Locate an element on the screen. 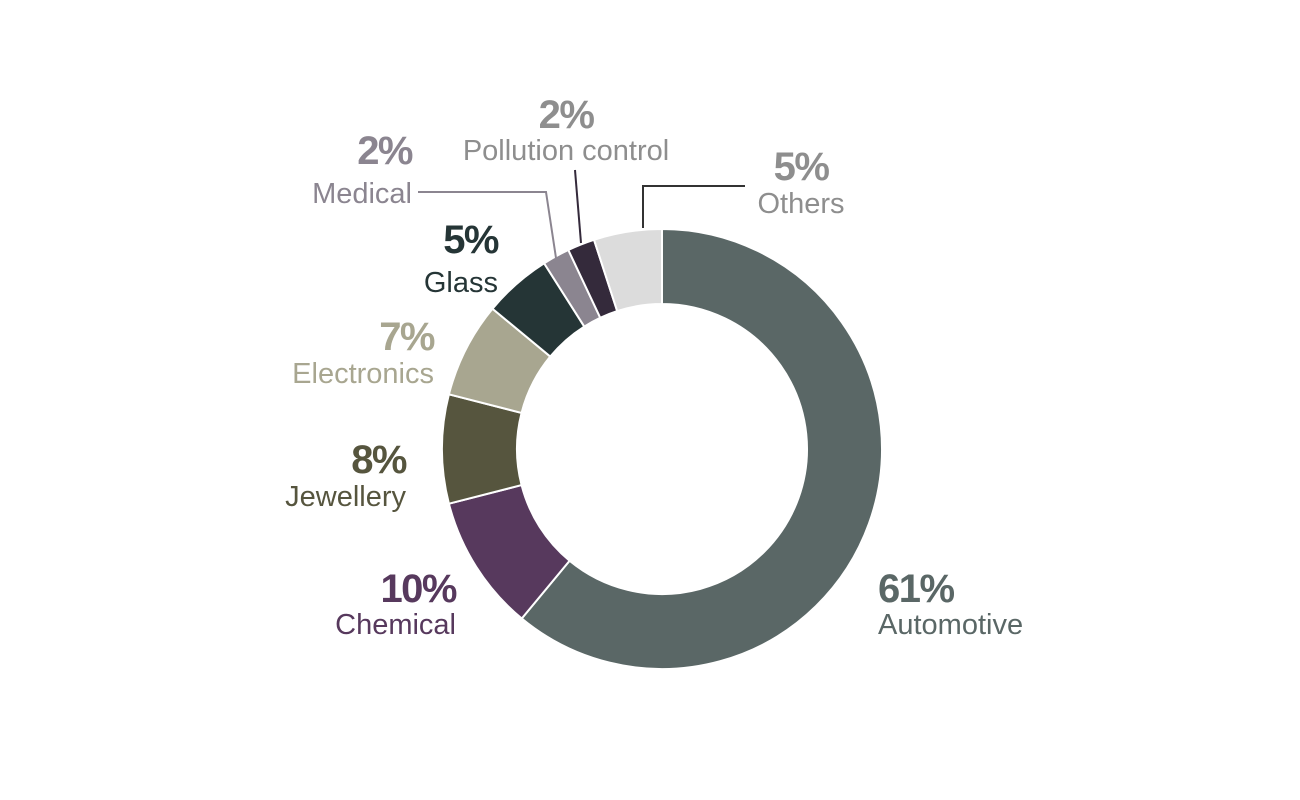 The width and height of the screenshot is (1300, 800). percent-label-automotive: 61% is located at coordinates (916, 589).